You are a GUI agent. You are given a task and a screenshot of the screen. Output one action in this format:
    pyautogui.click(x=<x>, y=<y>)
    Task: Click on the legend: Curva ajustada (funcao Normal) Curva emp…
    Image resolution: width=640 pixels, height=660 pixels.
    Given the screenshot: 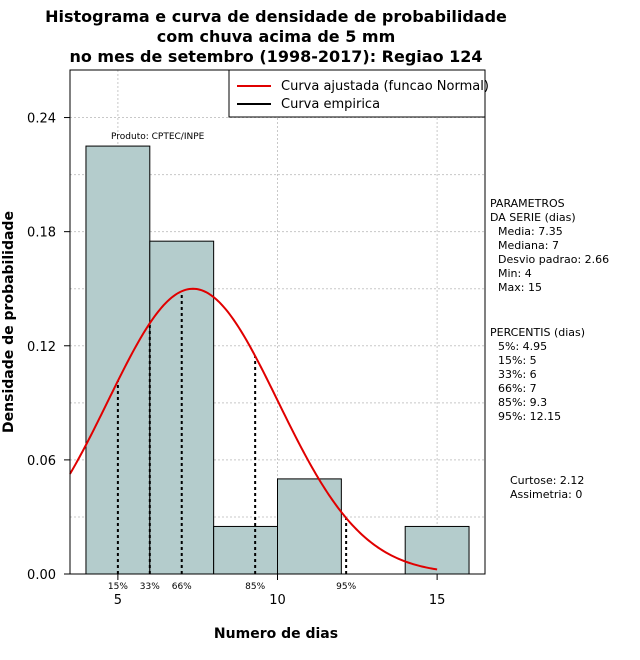 What is the action you would take?
    pyautogui.click(x=358, y=93)
    